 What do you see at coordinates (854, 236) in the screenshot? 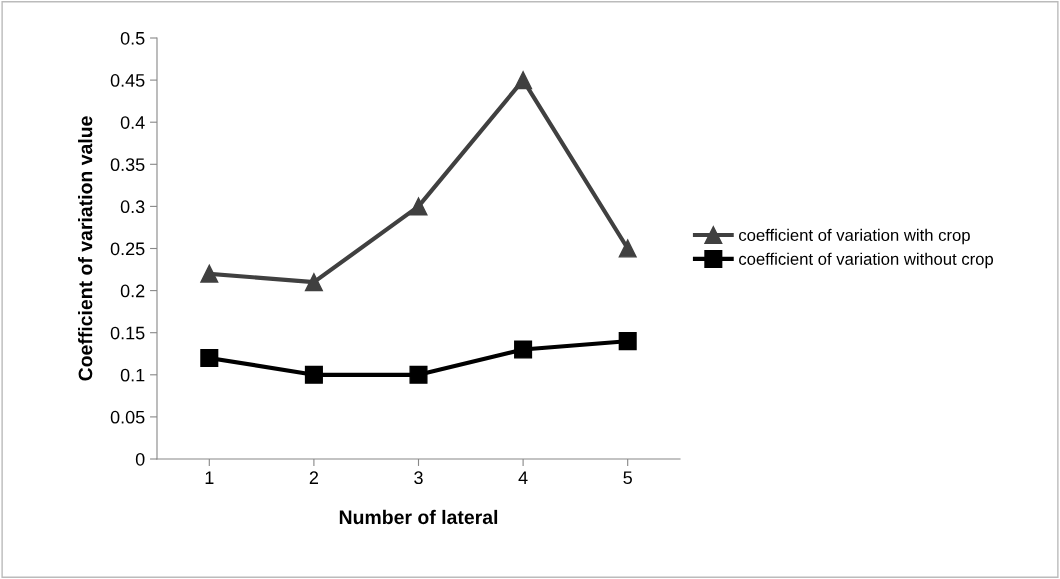
I see `legend-label: coefficient of variation with crop` at bounding box center [854, 236].